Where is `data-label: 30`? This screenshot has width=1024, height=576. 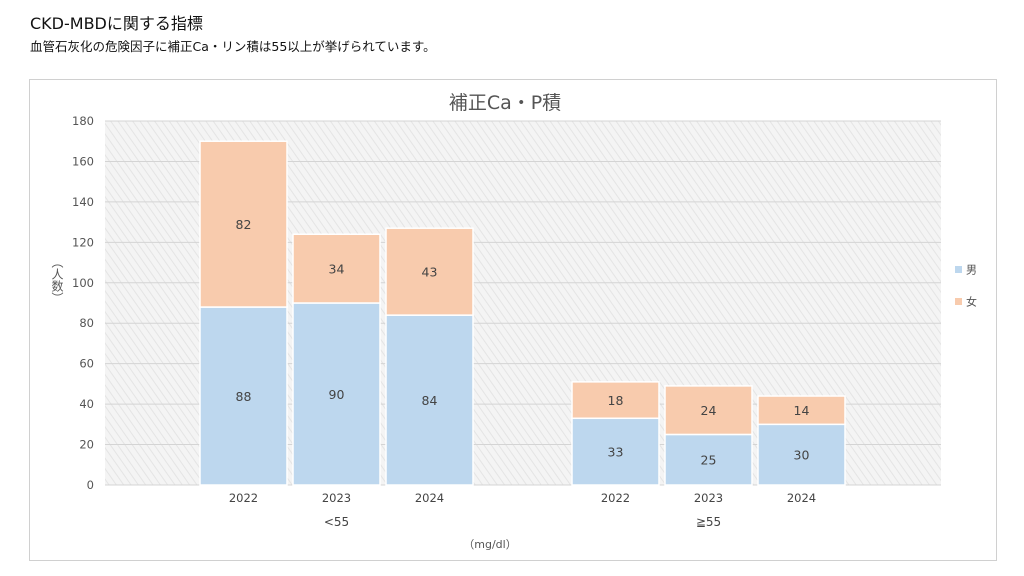
data-label: 30 is located at coordinates (802, 455).